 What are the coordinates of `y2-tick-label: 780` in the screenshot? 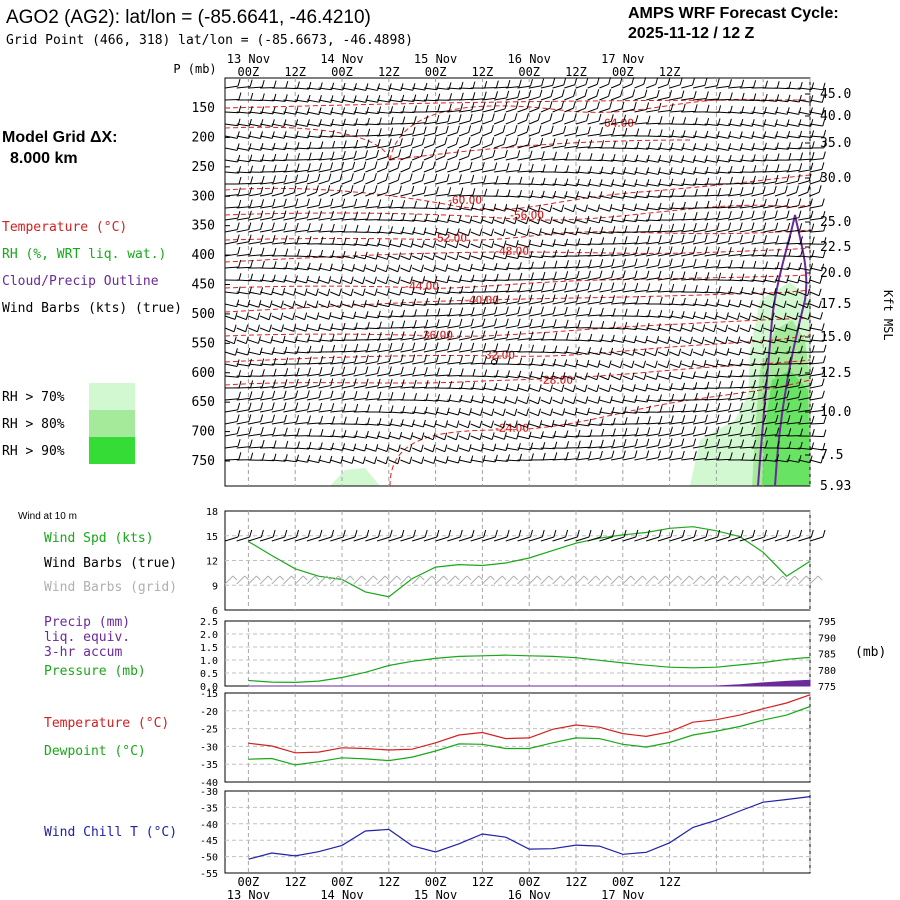 It's located at (827, 671).